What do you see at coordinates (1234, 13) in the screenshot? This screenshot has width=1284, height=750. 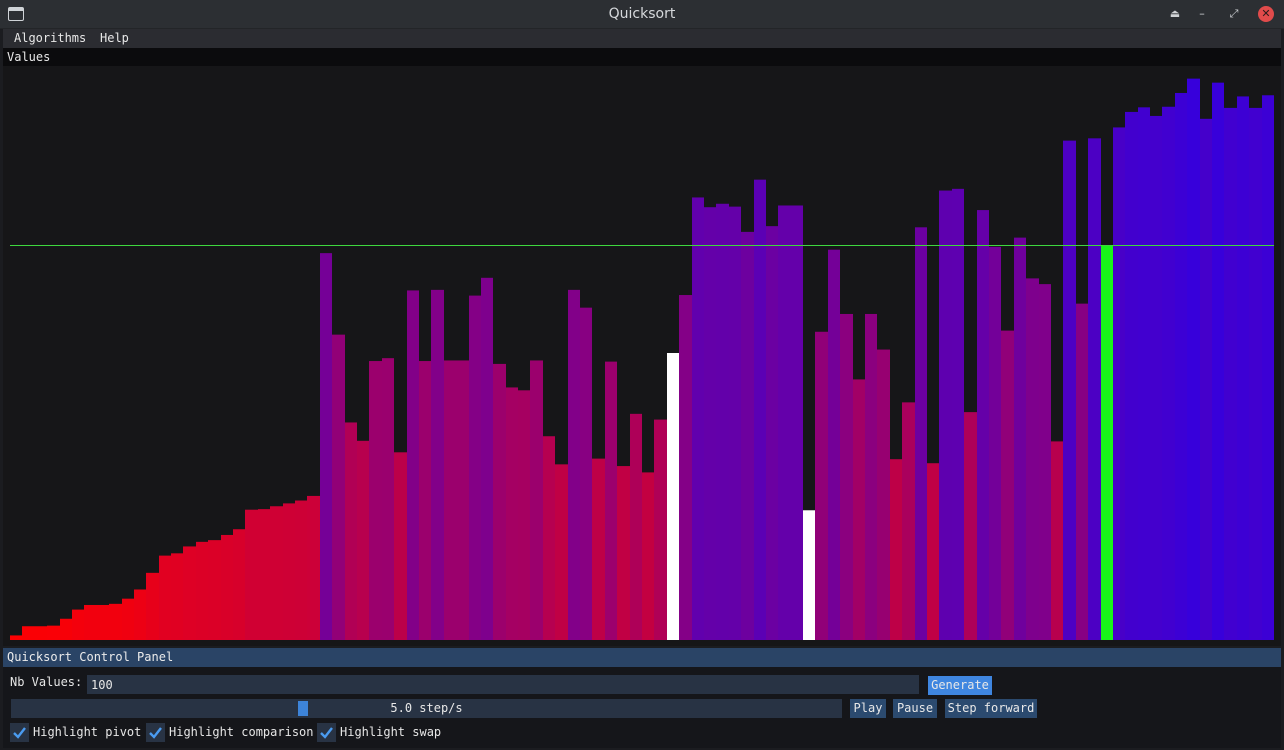 I see `maximize-icon: ⤢` at bounding box center [1234, 13].